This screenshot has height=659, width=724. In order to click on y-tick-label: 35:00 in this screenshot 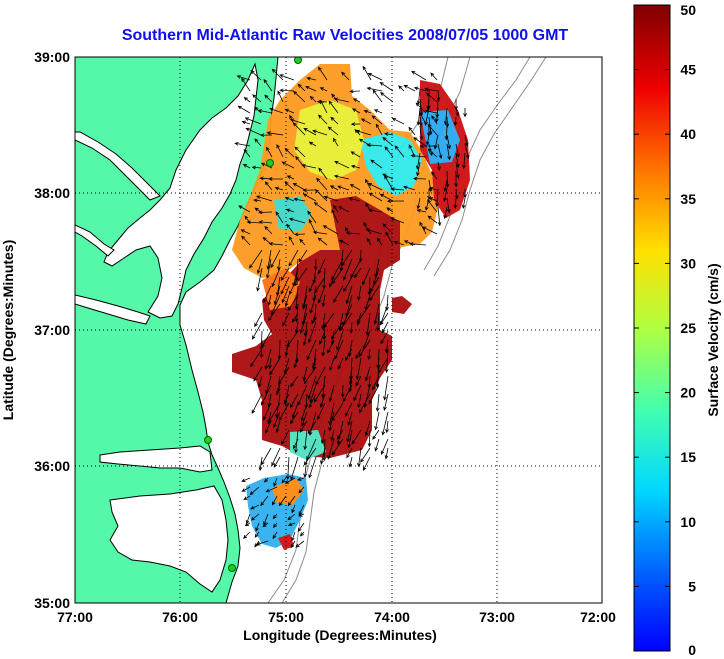, I will do `click(52, 603)`.